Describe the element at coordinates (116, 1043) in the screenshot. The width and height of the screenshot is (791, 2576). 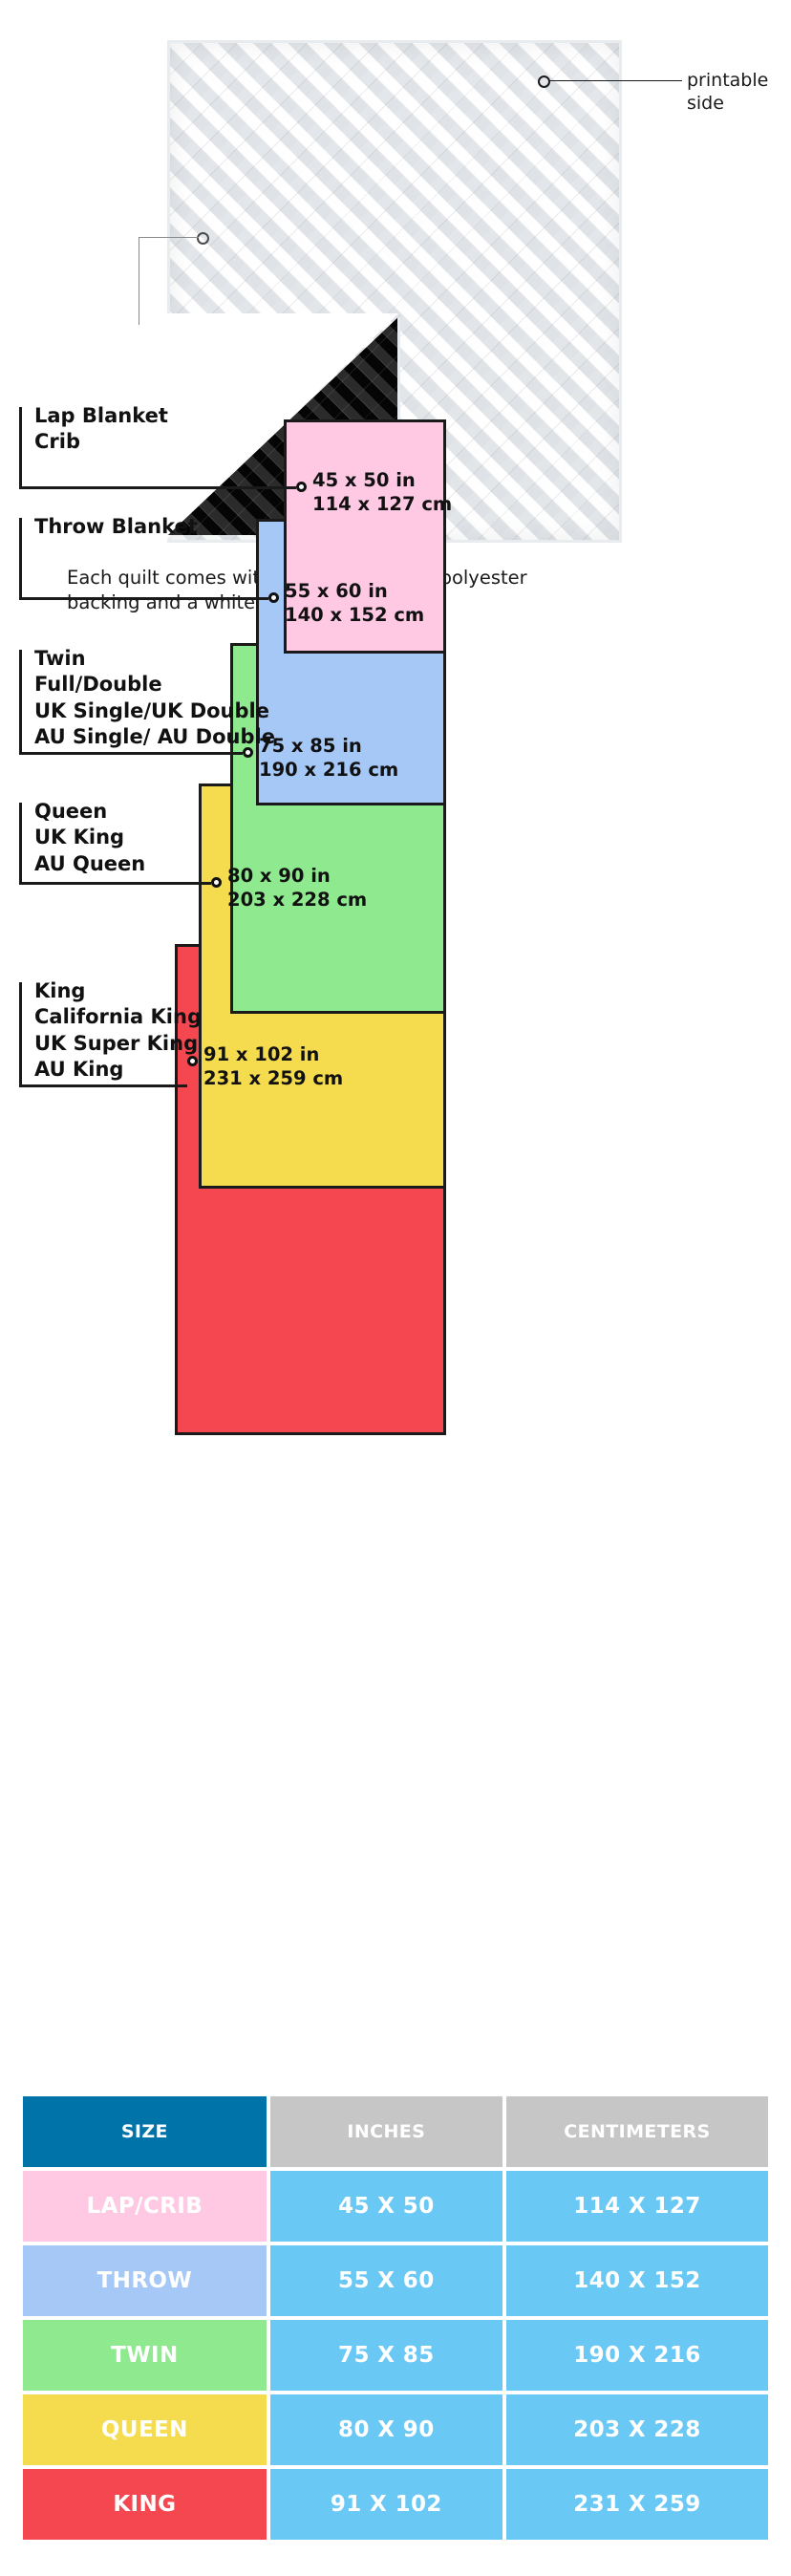
I see `size-label-line: UK Super King` at that location.